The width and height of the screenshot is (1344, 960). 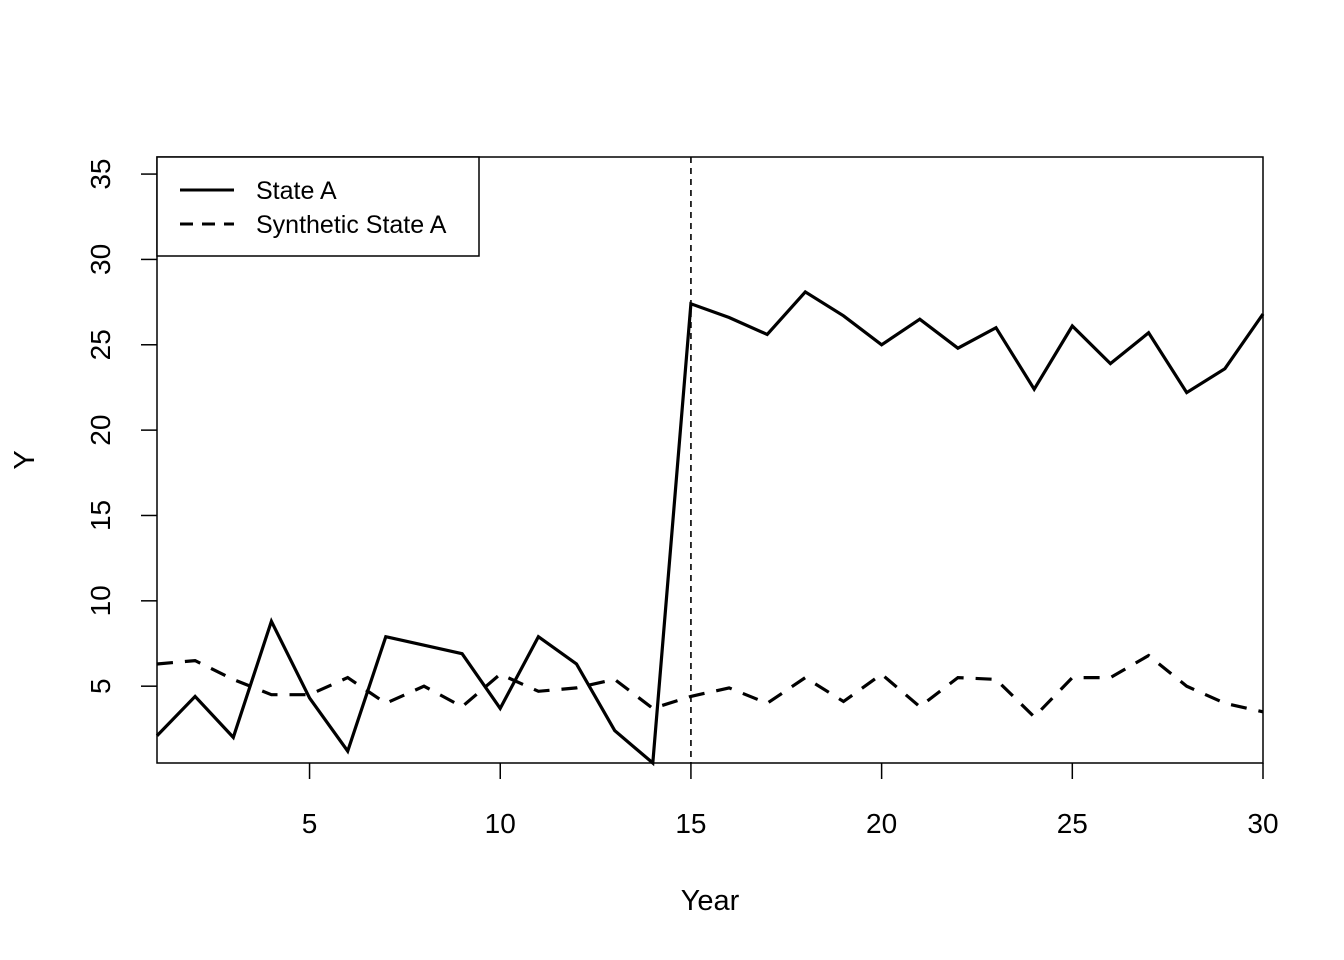 I want to click on x-tick-label-25: 25, so click(x=1072, y=823).